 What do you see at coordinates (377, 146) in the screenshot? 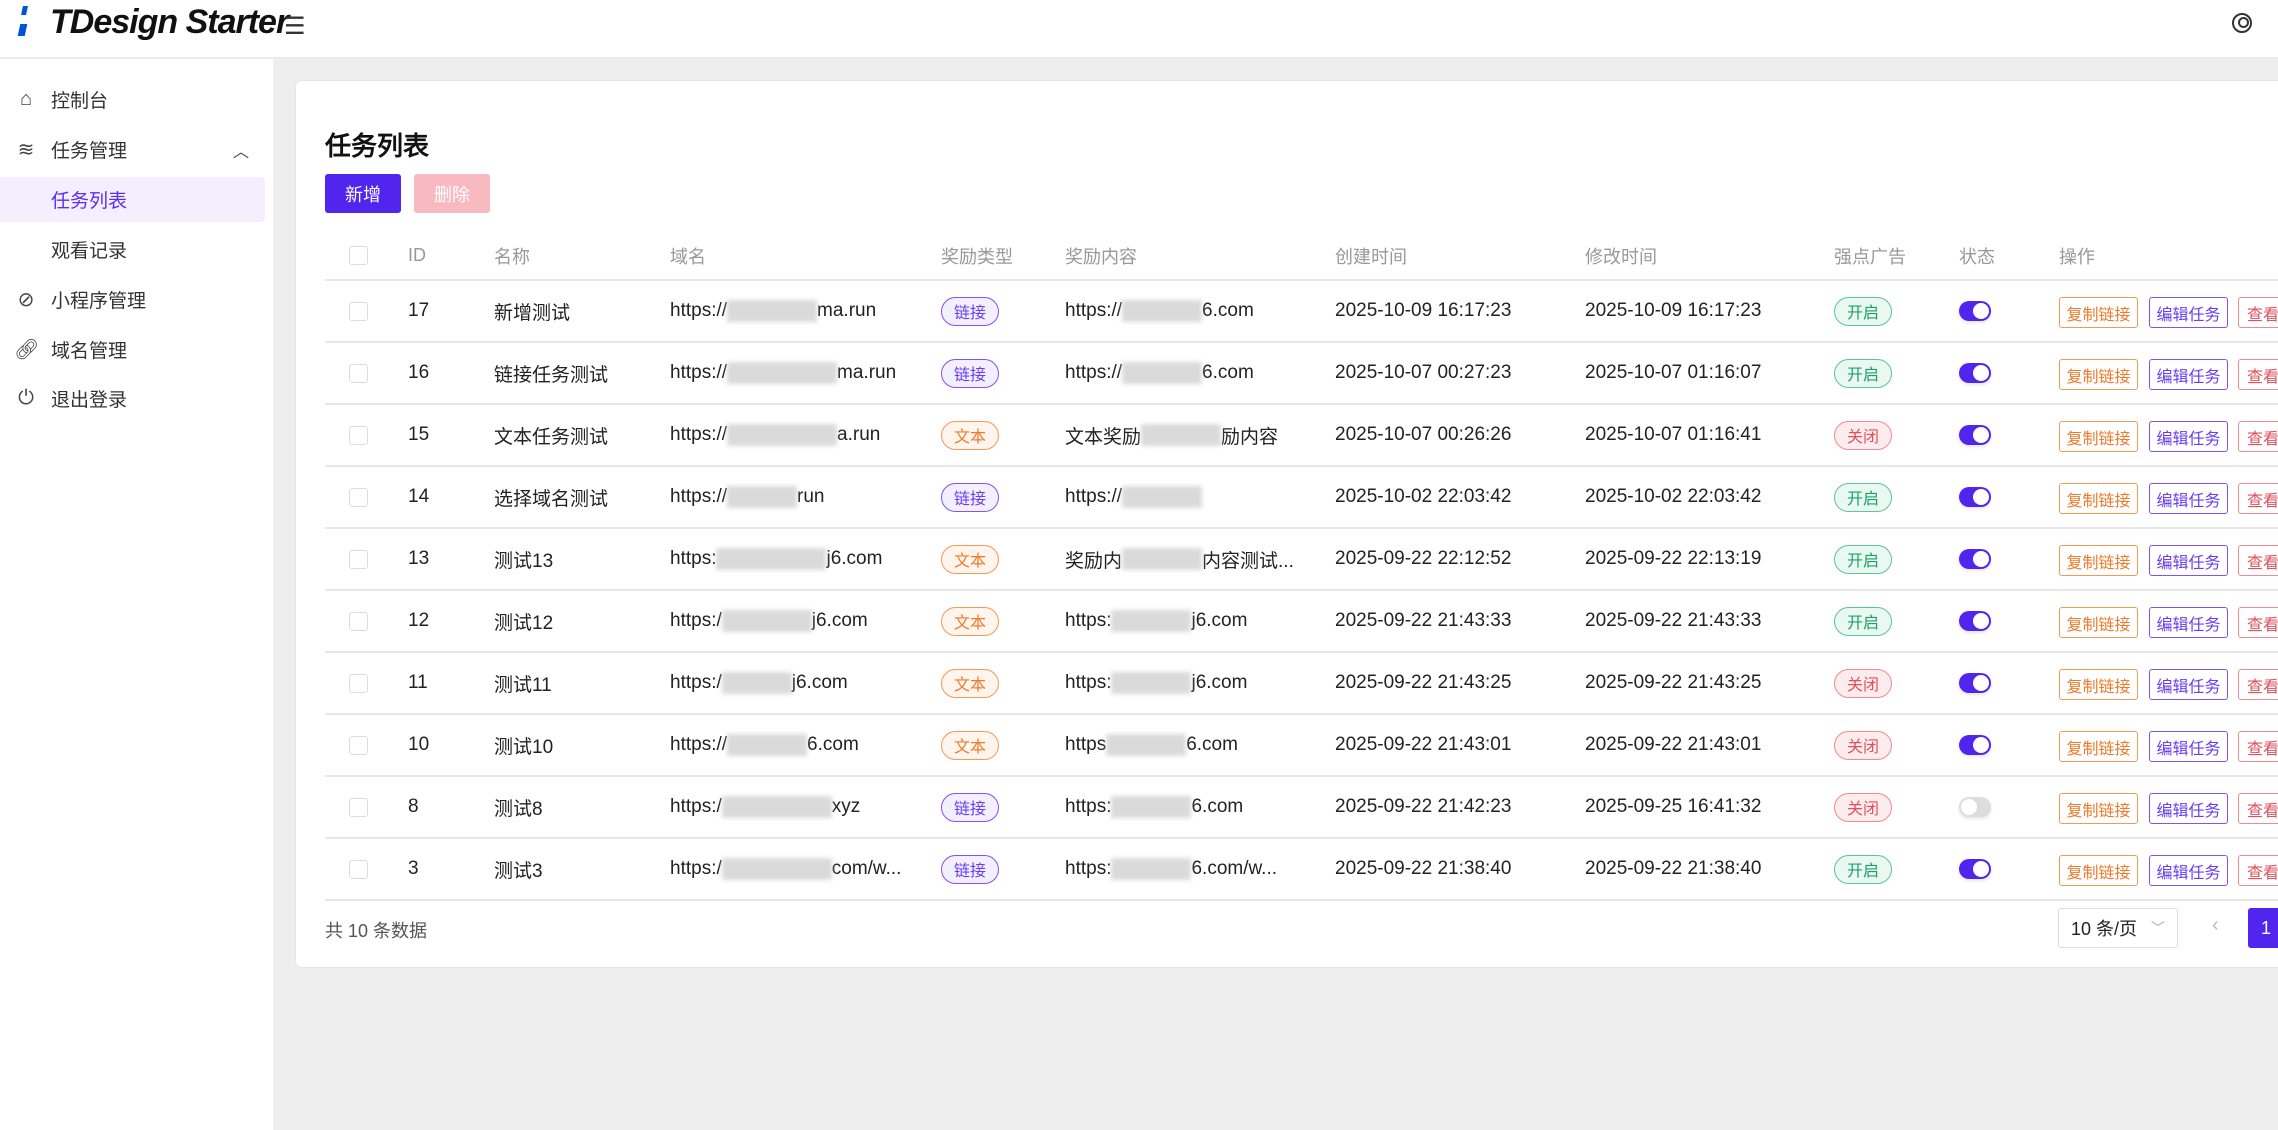
I see `page-title: 任务列表` at bounding box center [377, 146].